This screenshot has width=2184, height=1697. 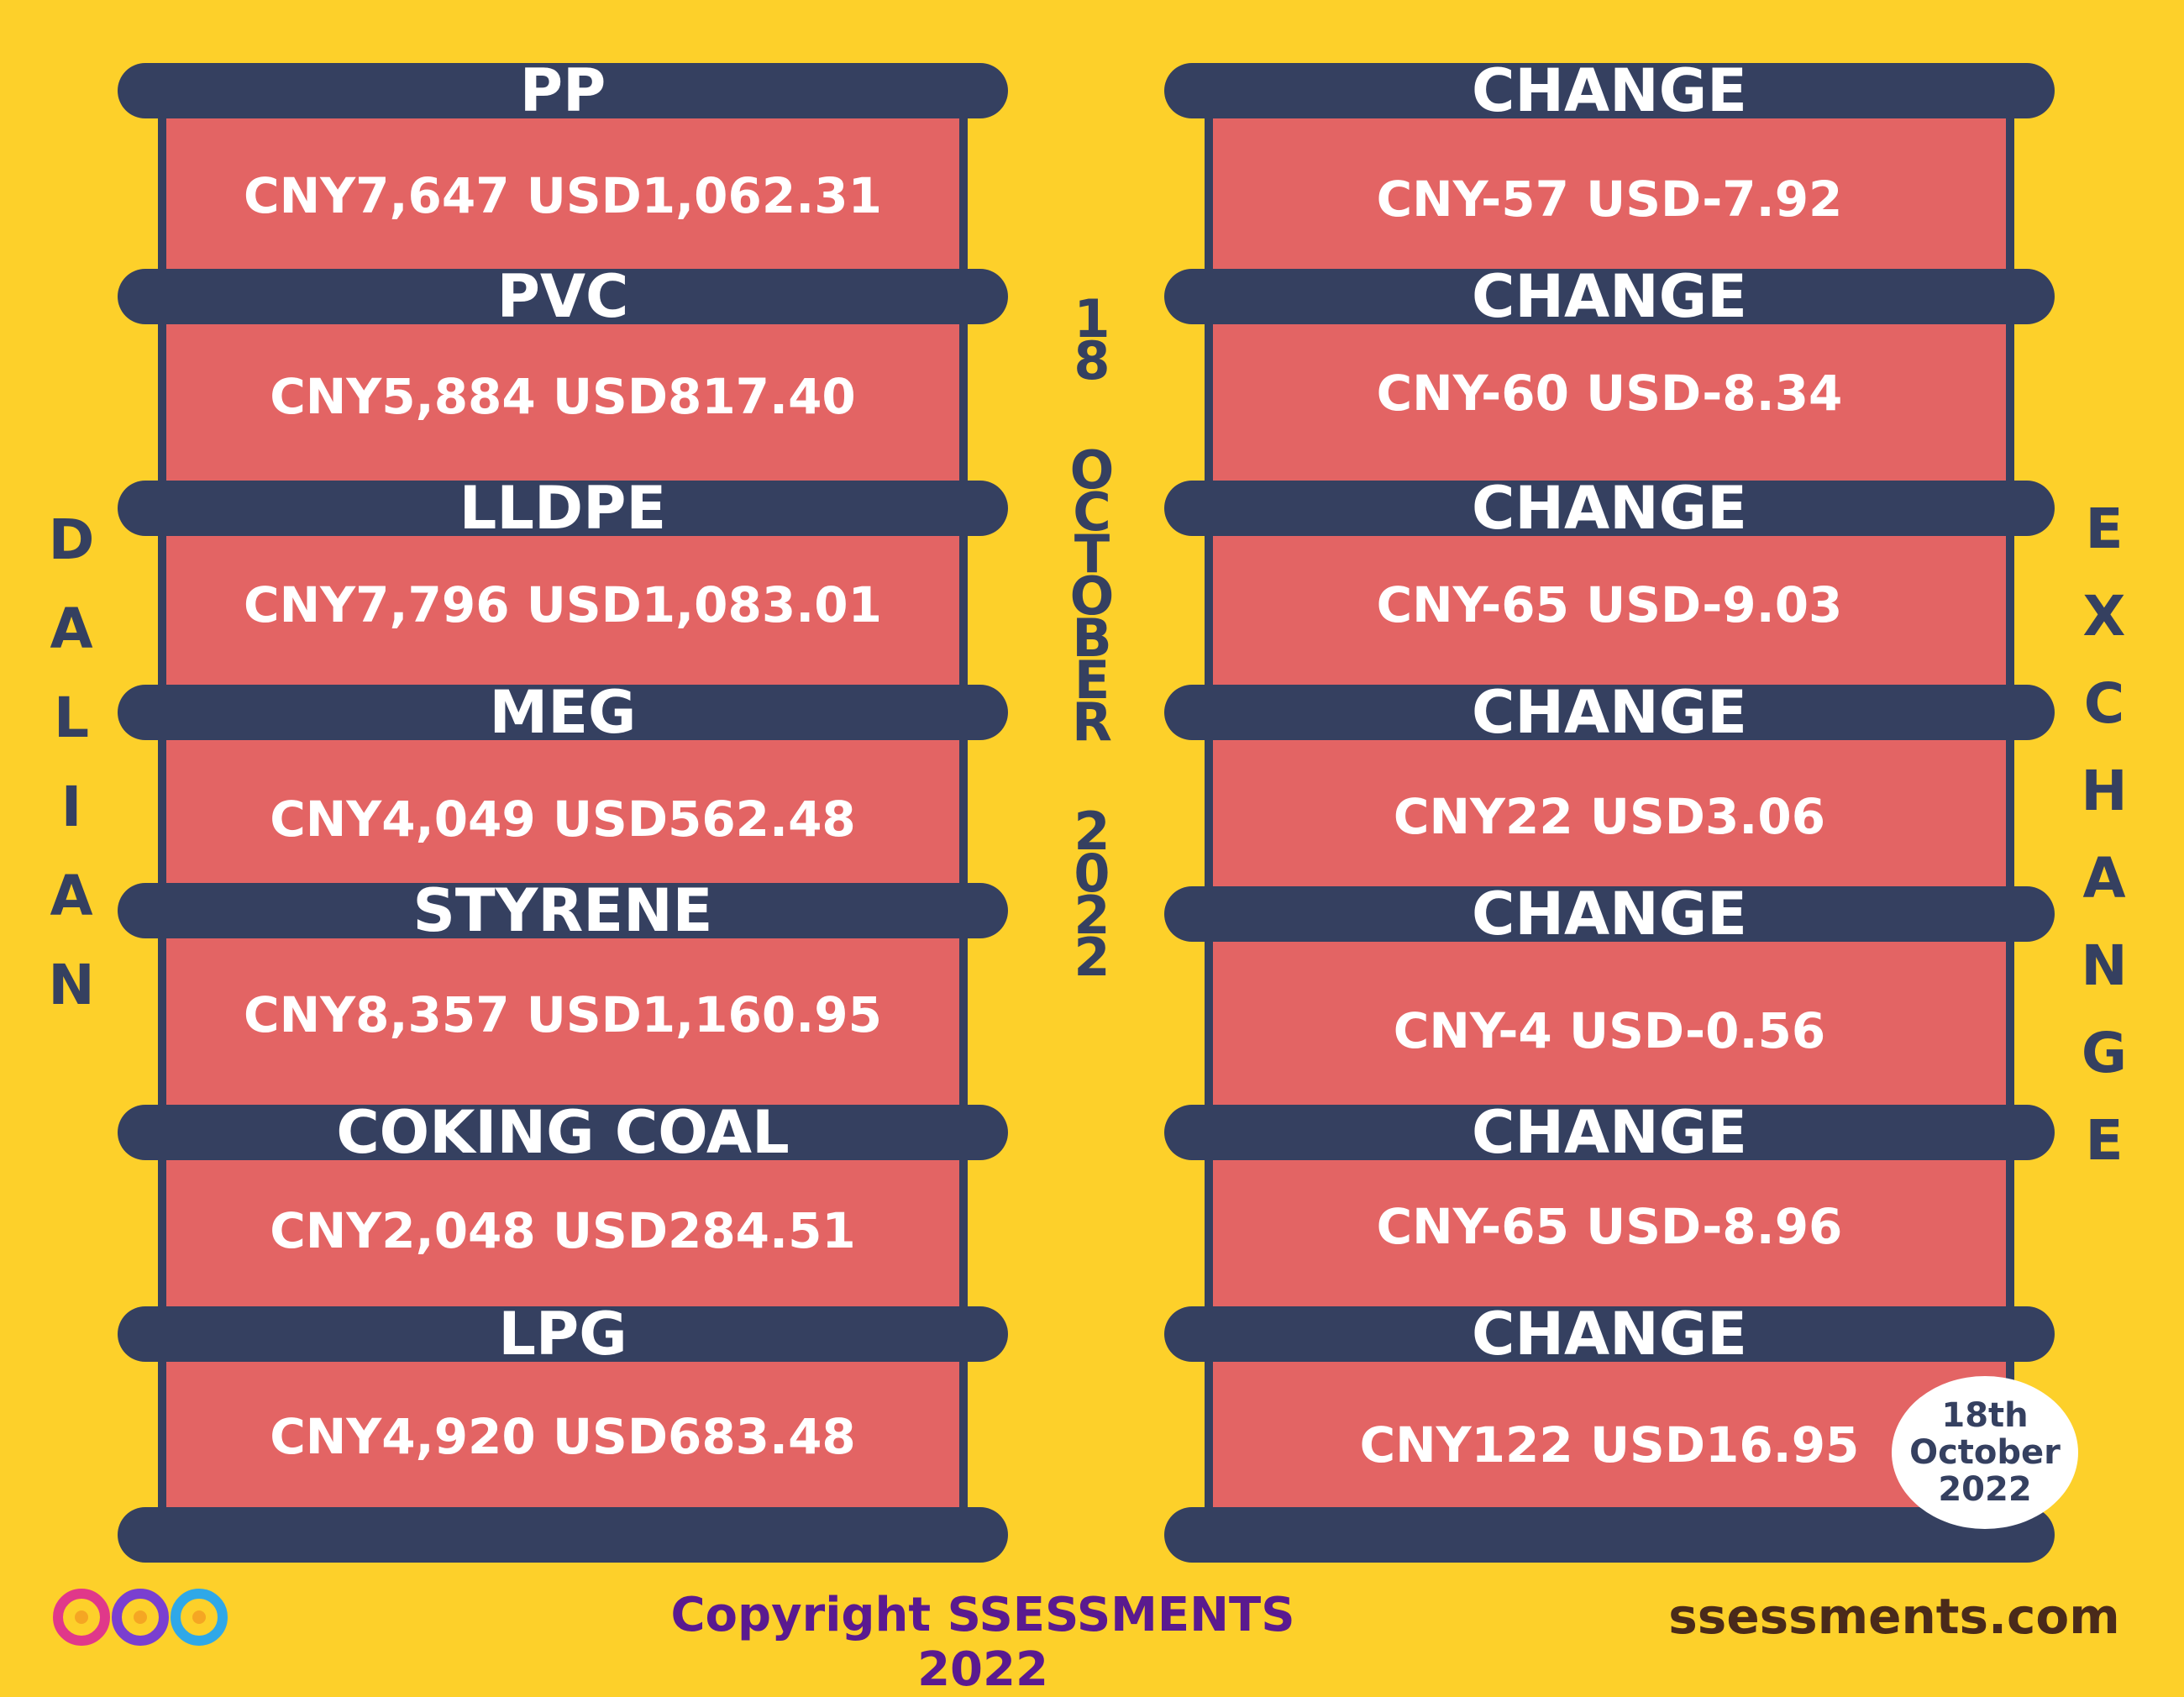 What do you see at coordinates (1609, 712) in the screenshot?
I see `change-label-meg: CHANGE` at bounding box center [1609, 712].